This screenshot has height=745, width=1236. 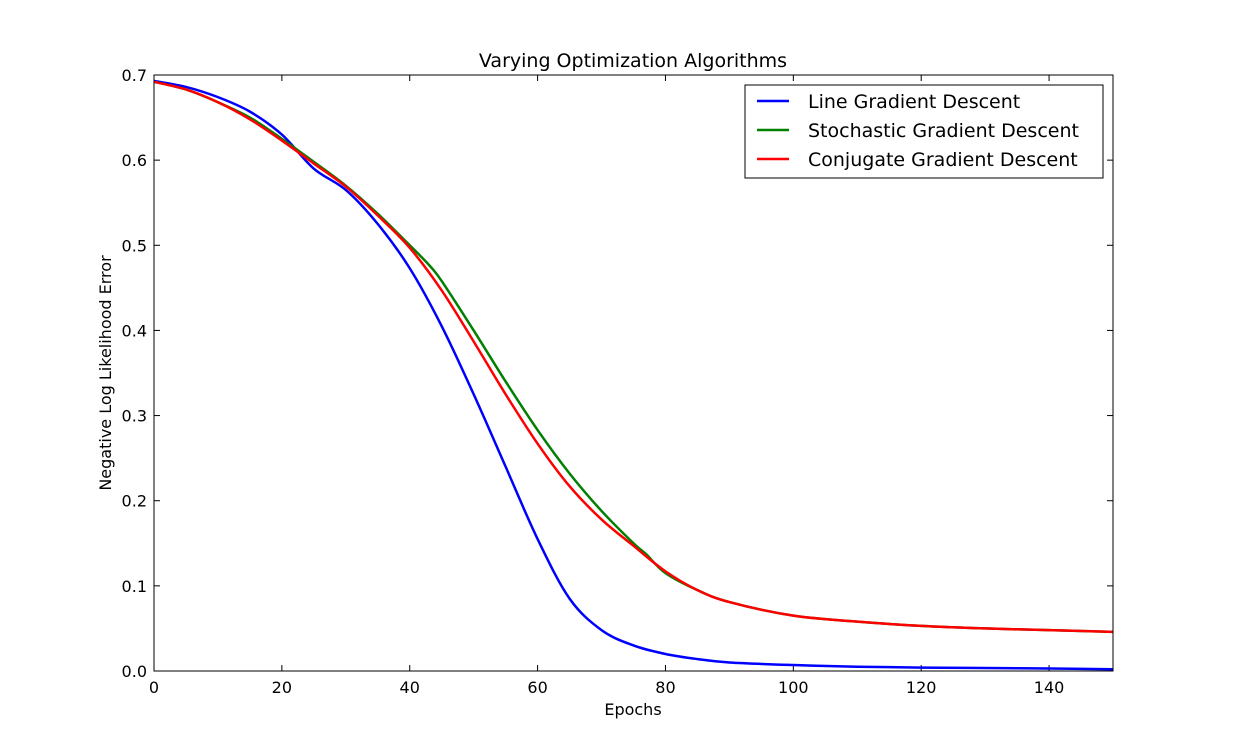 What do you see at coordinates (134, 501) in the screenshot?
I see `y-tick-label: 0.2` at bounding box center [134, 501].